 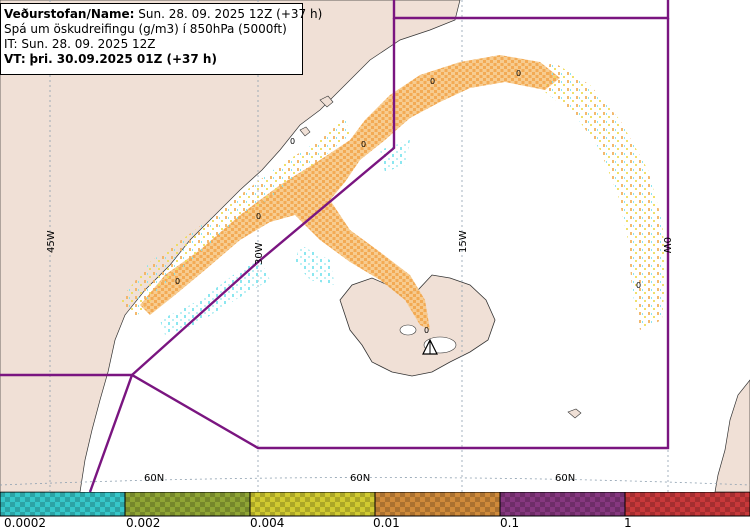 I want to click on glacier, so click(x=408, y=330).